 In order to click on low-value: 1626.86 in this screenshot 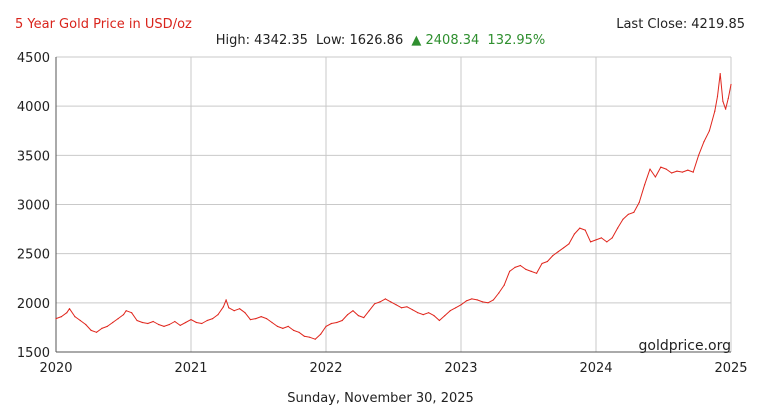, I will do `click(376, 40)`.